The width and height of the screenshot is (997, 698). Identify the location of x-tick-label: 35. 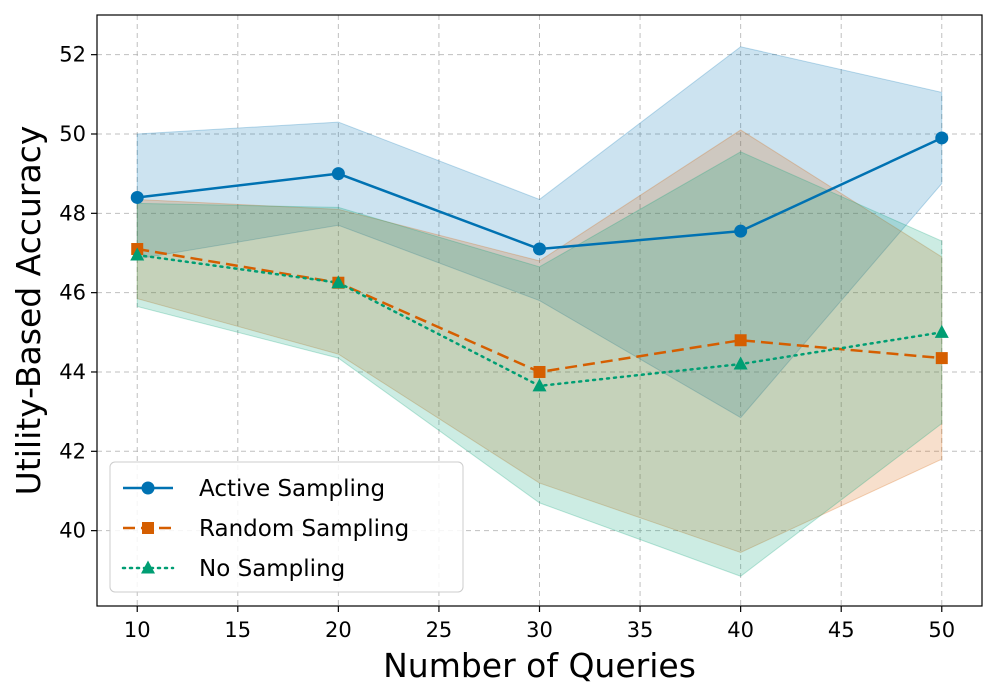
(640, 630).